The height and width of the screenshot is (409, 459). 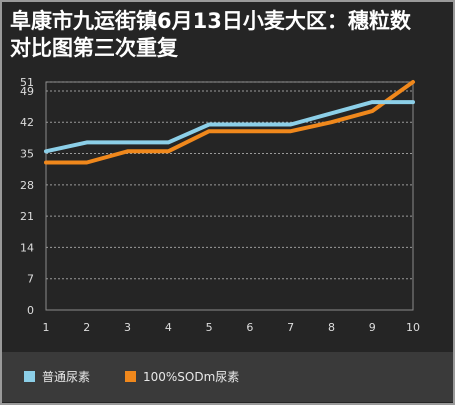 I want to click on x-tick-label-4: 4, so click(x=168, y=327).